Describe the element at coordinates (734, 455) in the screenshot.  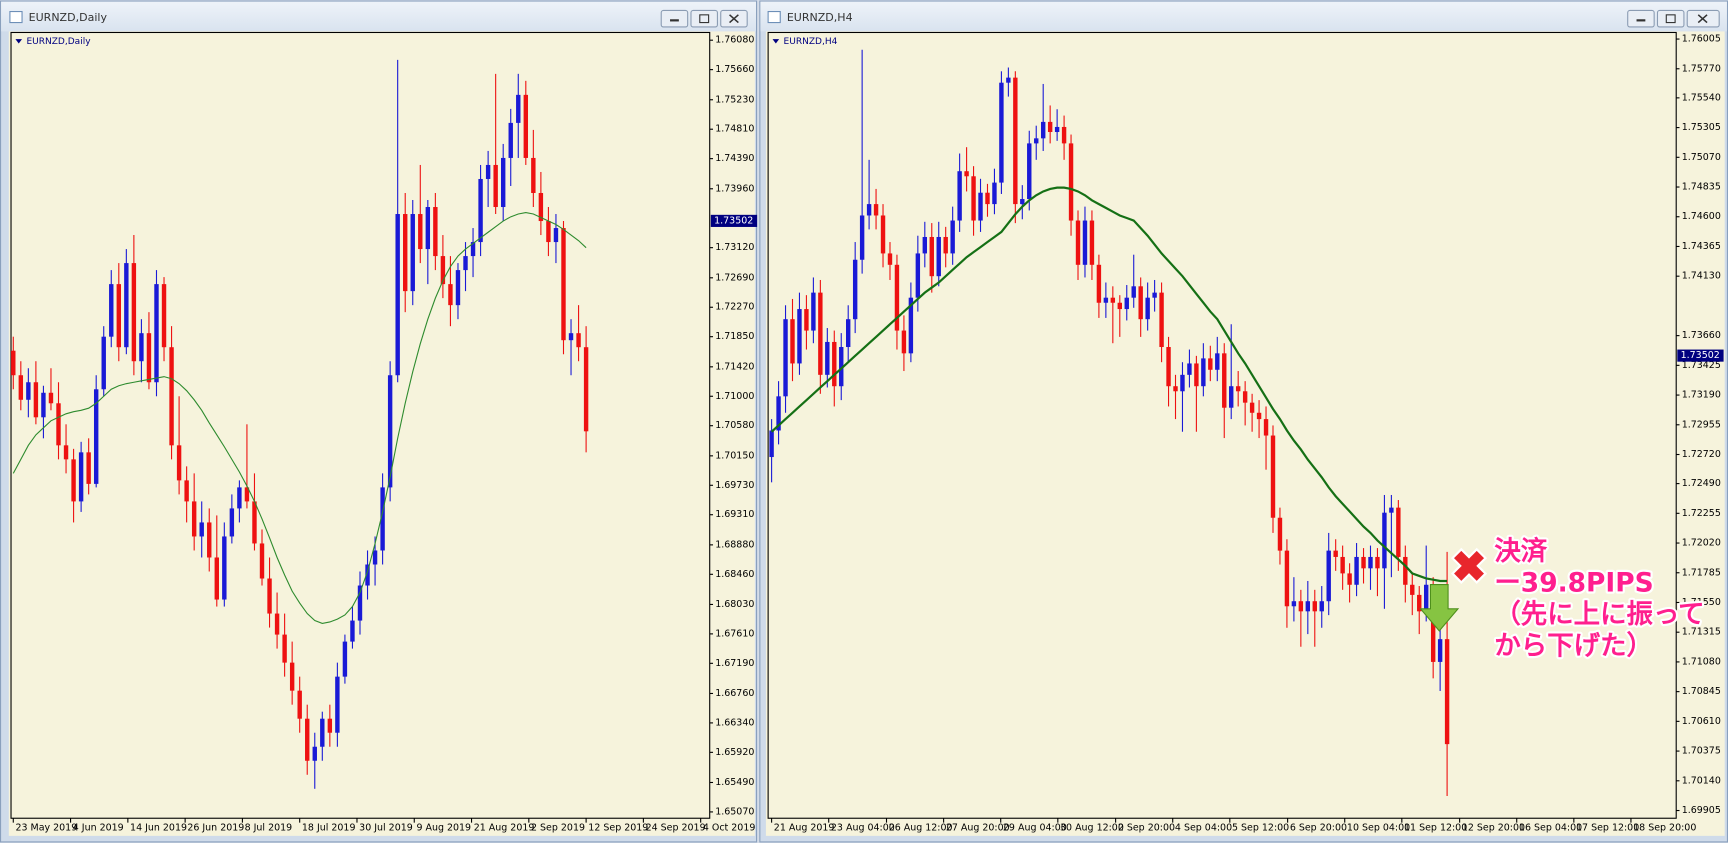
I see `y-tick-label: 1.70150` at that location.